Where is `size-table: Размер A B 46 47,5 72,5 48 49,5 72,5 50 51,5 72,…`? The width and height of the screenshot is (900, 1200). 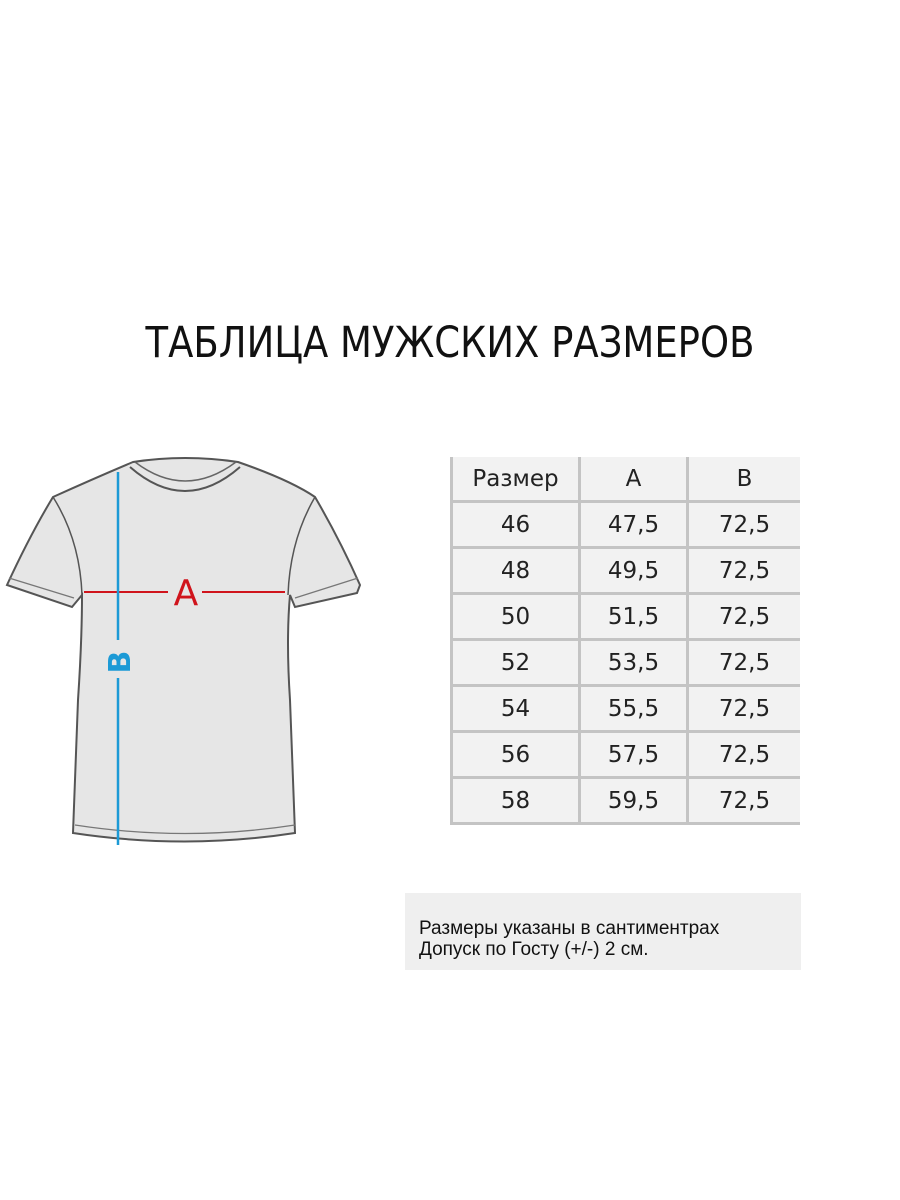
size-table: Размер A B 46 47,5 72,5 48 49,5 72,5 50 51,5 72,… is located at coordinates (625, 641).